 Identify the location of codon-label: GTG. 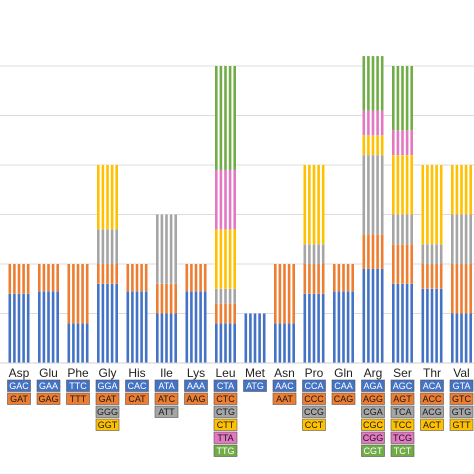
(462, 412).